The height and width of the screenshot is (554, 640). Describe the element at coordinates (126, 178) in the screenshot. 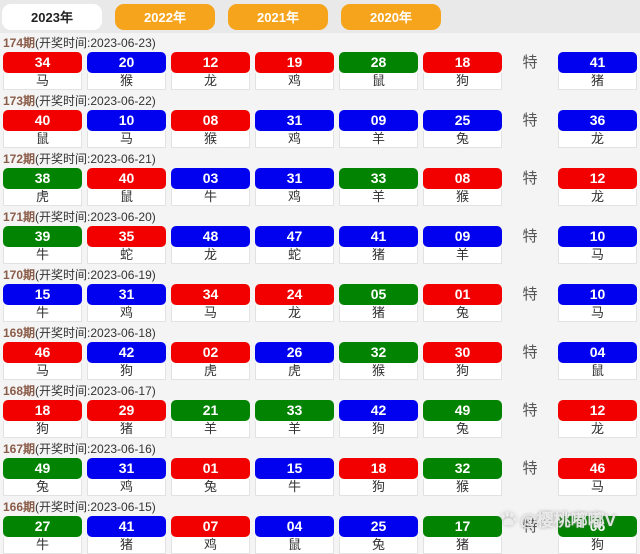

I see `number-ball: 40` at that location.